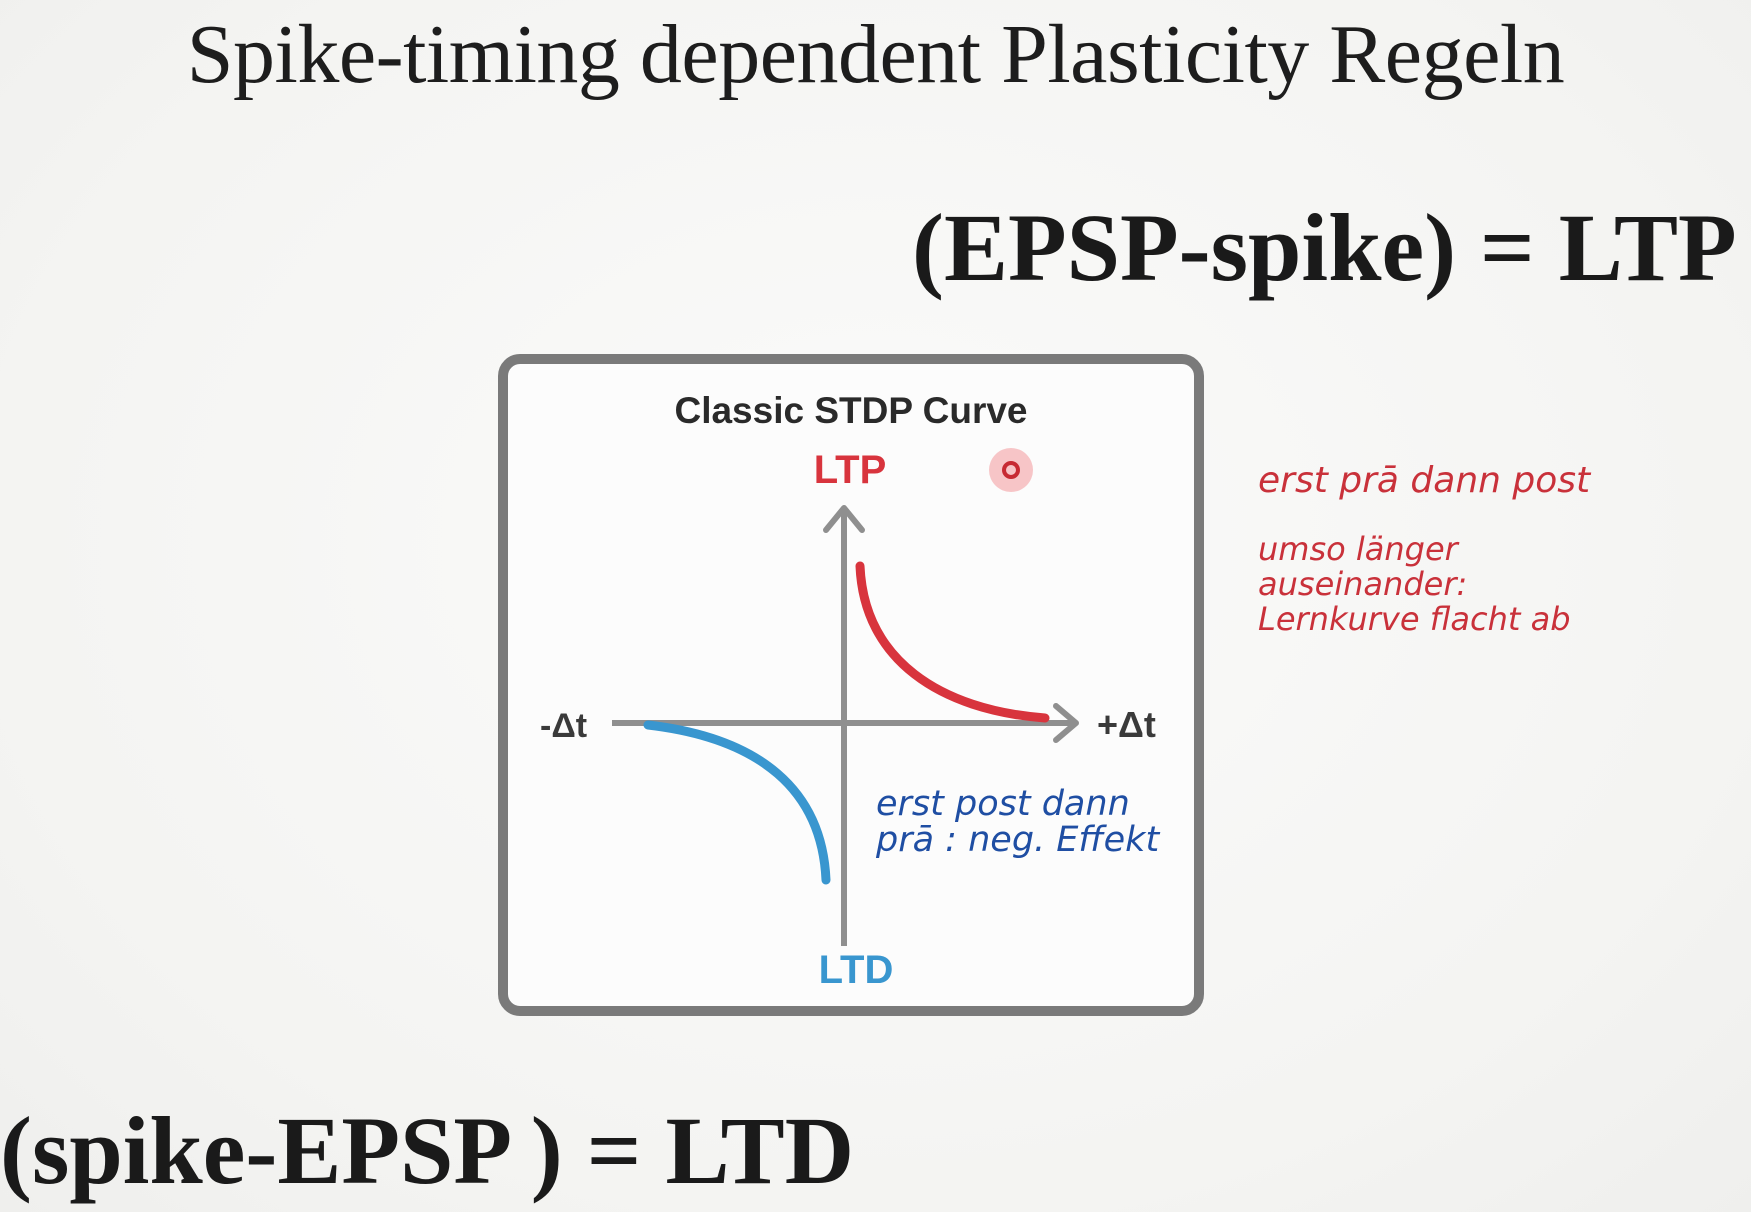  What do you see at coordinates (1126, 724) in the screenshot?
I see `pos-delta-t-label: +Δt` at bounding box center [1126, 724].